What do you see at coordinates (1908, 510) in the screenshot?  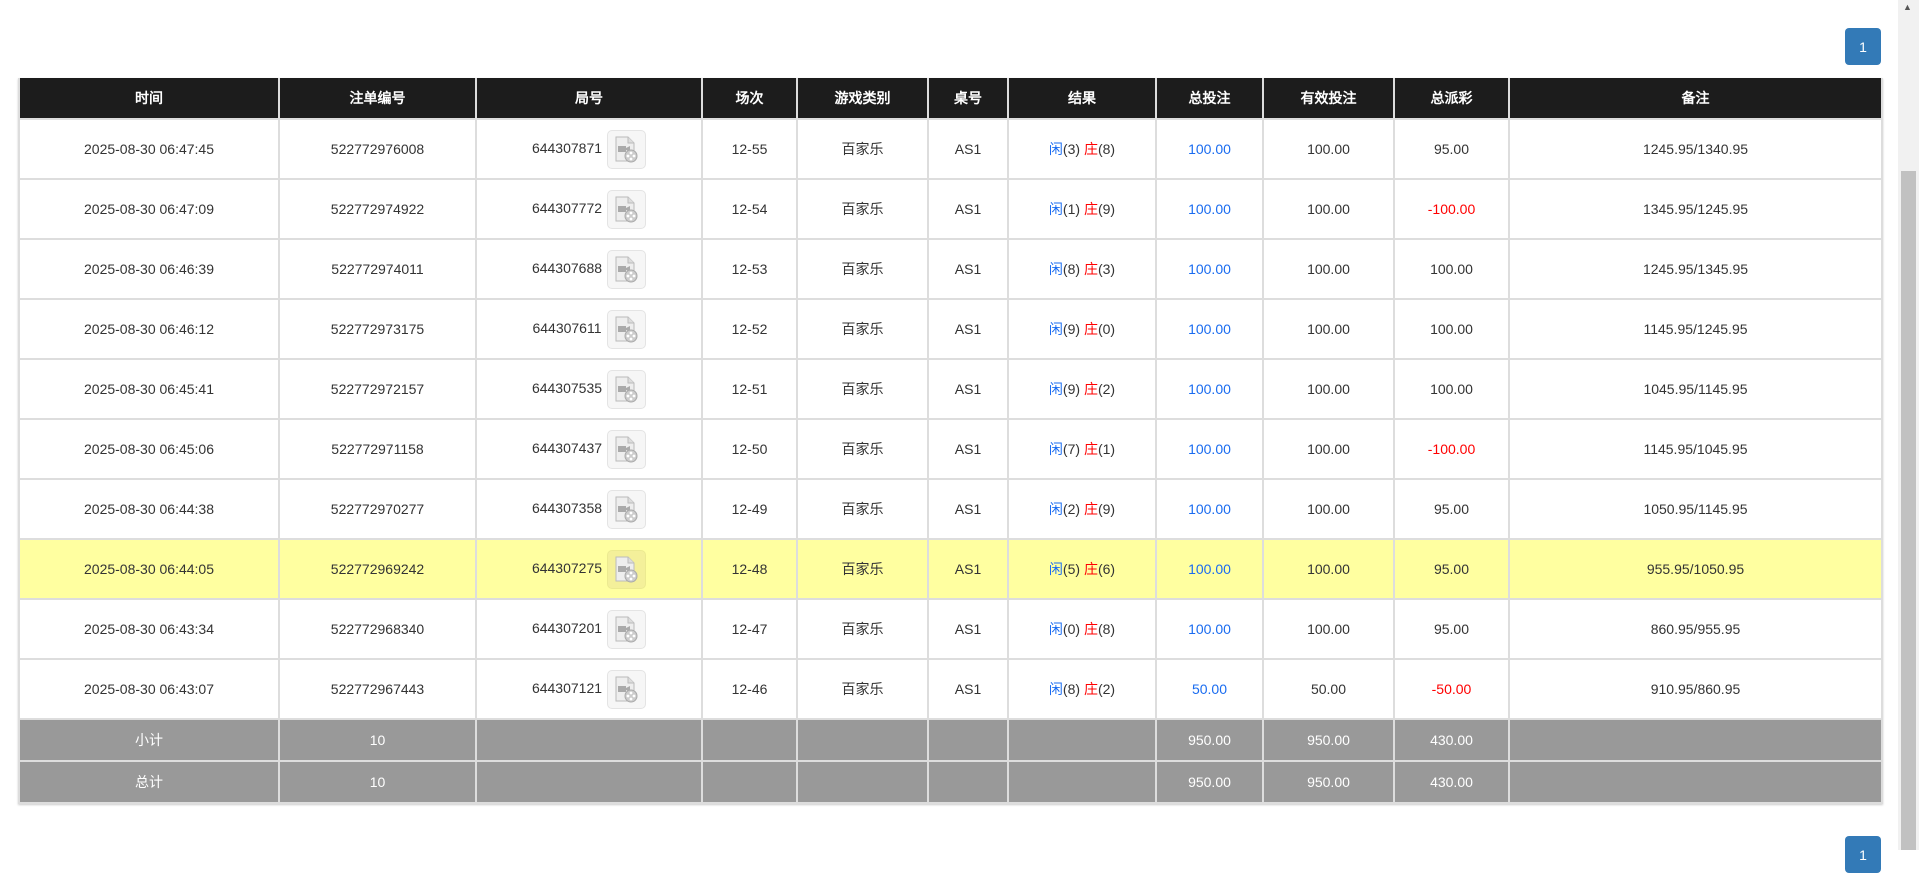 I see `scrollbar-thumb` at bounding box center [1908, 510].